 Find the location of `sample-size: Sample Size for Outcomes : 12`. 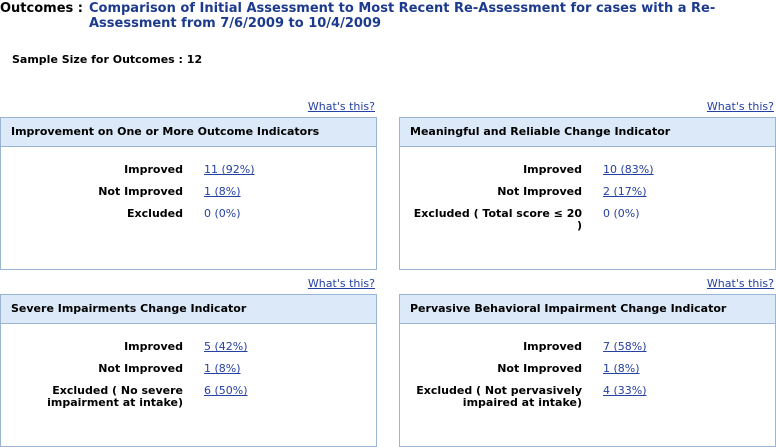

sample-size: Sample Size for Outcomes : 12 is located at coordinates (107, 59).